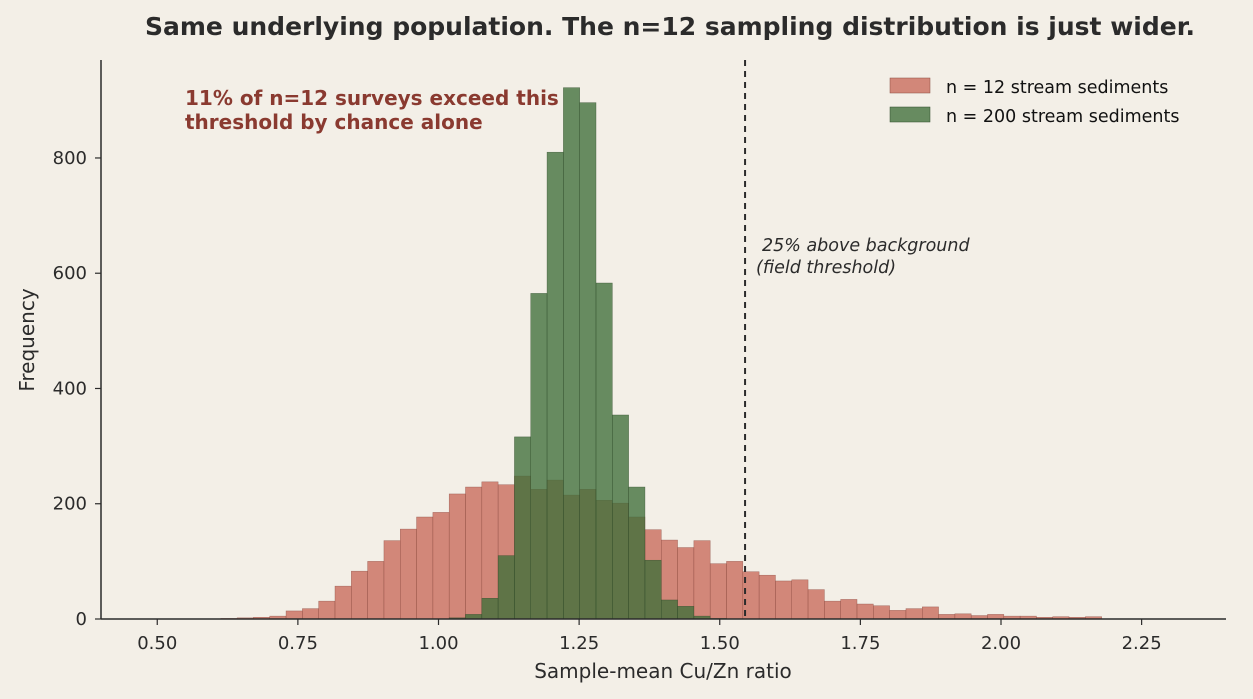  I want to click on x-tick-label: 0.50, so click(157, 643).